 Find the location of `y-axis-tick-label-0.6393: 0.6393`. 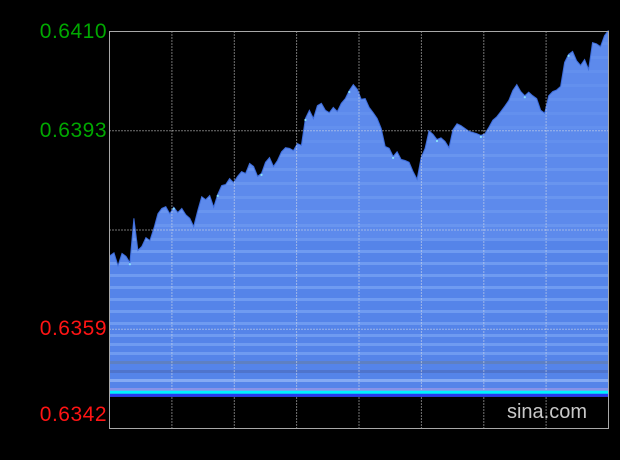

y-axis-tick-label-0.6393: 0.6393 is located at coordinates (73, 130).